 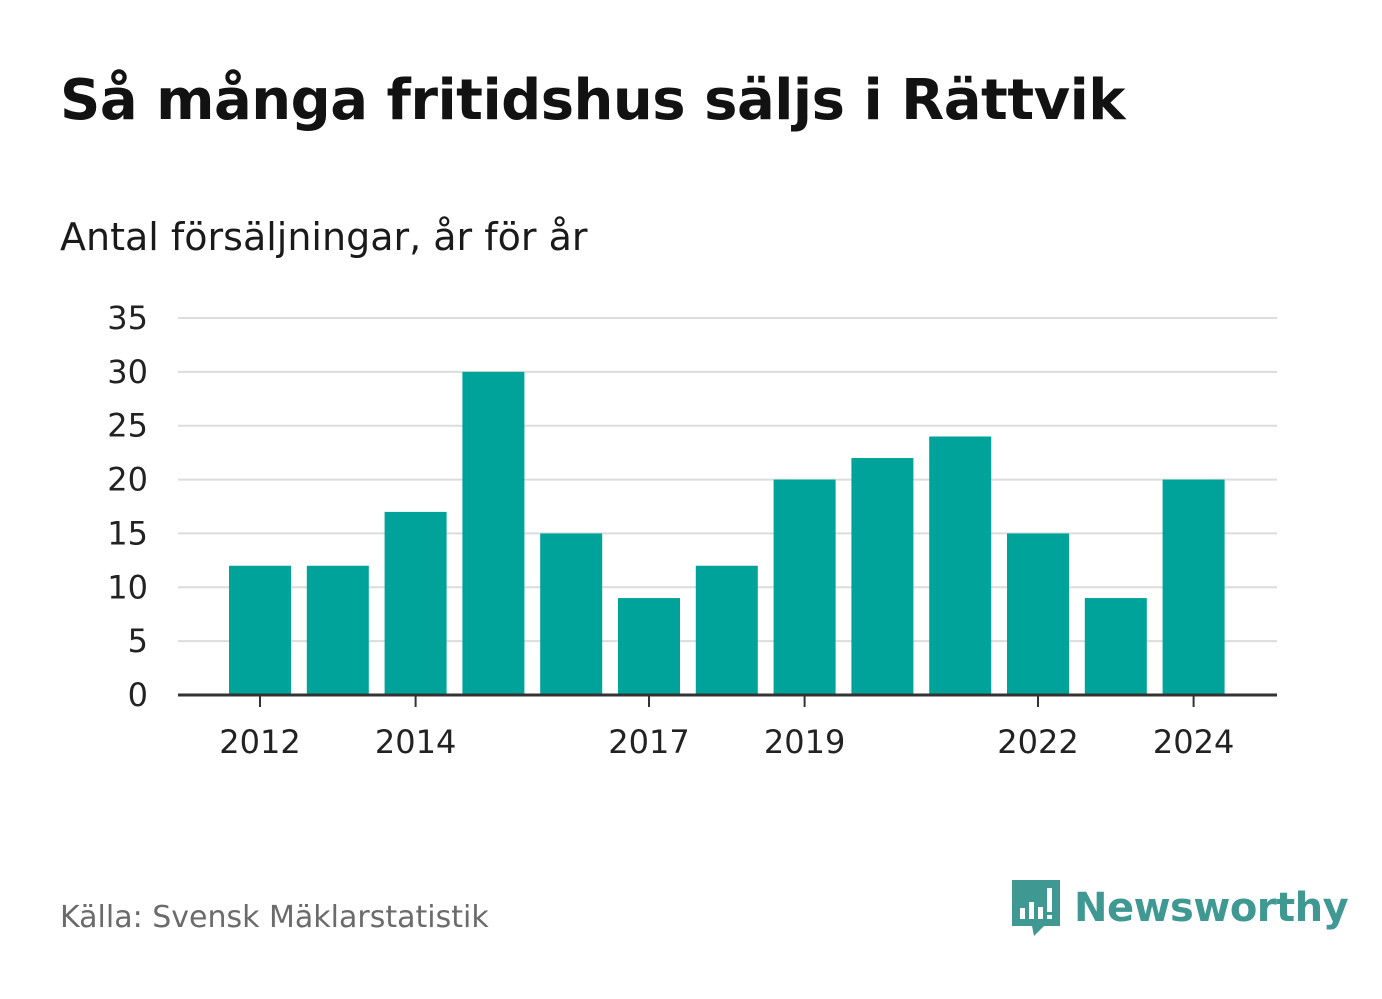 What do you see at coordinates (804, 742) in the screenshot?
I see `x-tick-label: 2019` at bounding box center [804, 742].